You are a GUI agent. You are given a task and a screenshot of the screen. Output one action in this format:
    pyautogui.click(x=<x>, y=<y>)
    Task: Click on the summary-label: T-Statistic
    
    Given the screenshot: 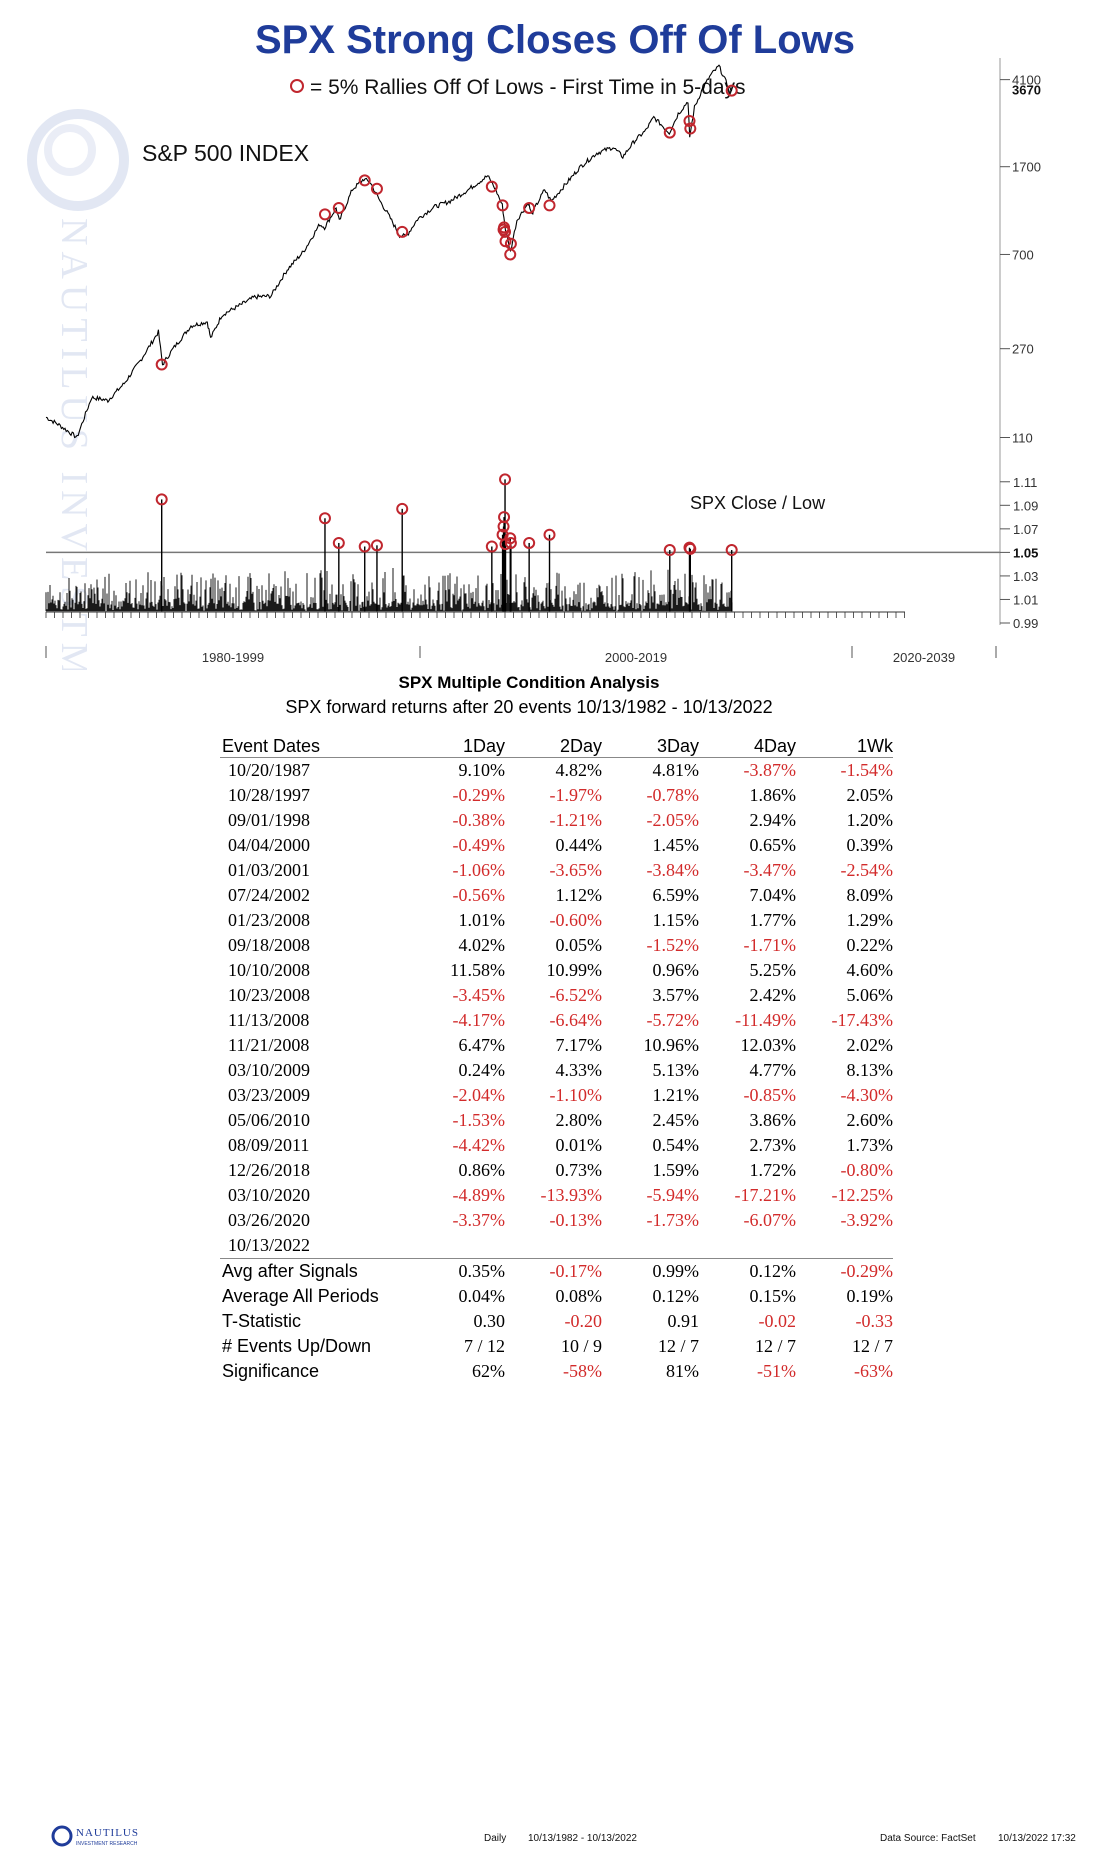 What is the action you would take?
    pyautogui.click(x=262, y=1321)
    